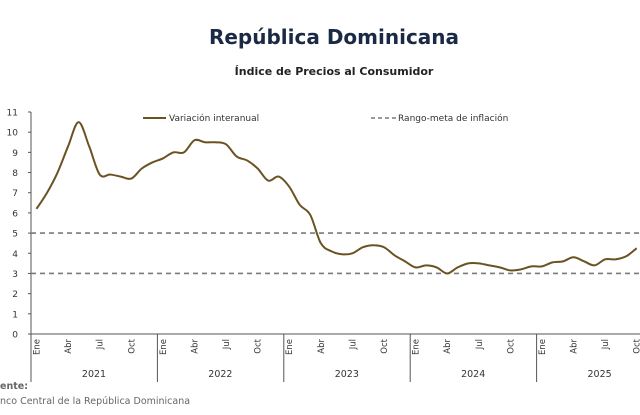 The height and width of the screenshot is (415, 640). I want to click on year-label: 2025, so click(600, 374).